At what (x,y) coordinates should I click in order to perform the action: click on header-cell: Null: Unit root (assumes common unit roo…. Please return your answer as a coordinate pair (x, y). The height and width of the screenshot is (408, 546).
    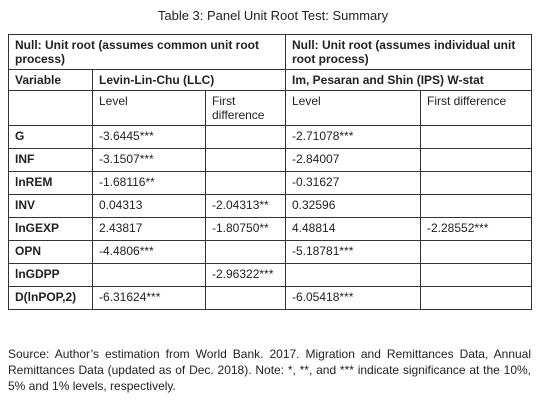
    Looking at the image, I should click on (147, 52).